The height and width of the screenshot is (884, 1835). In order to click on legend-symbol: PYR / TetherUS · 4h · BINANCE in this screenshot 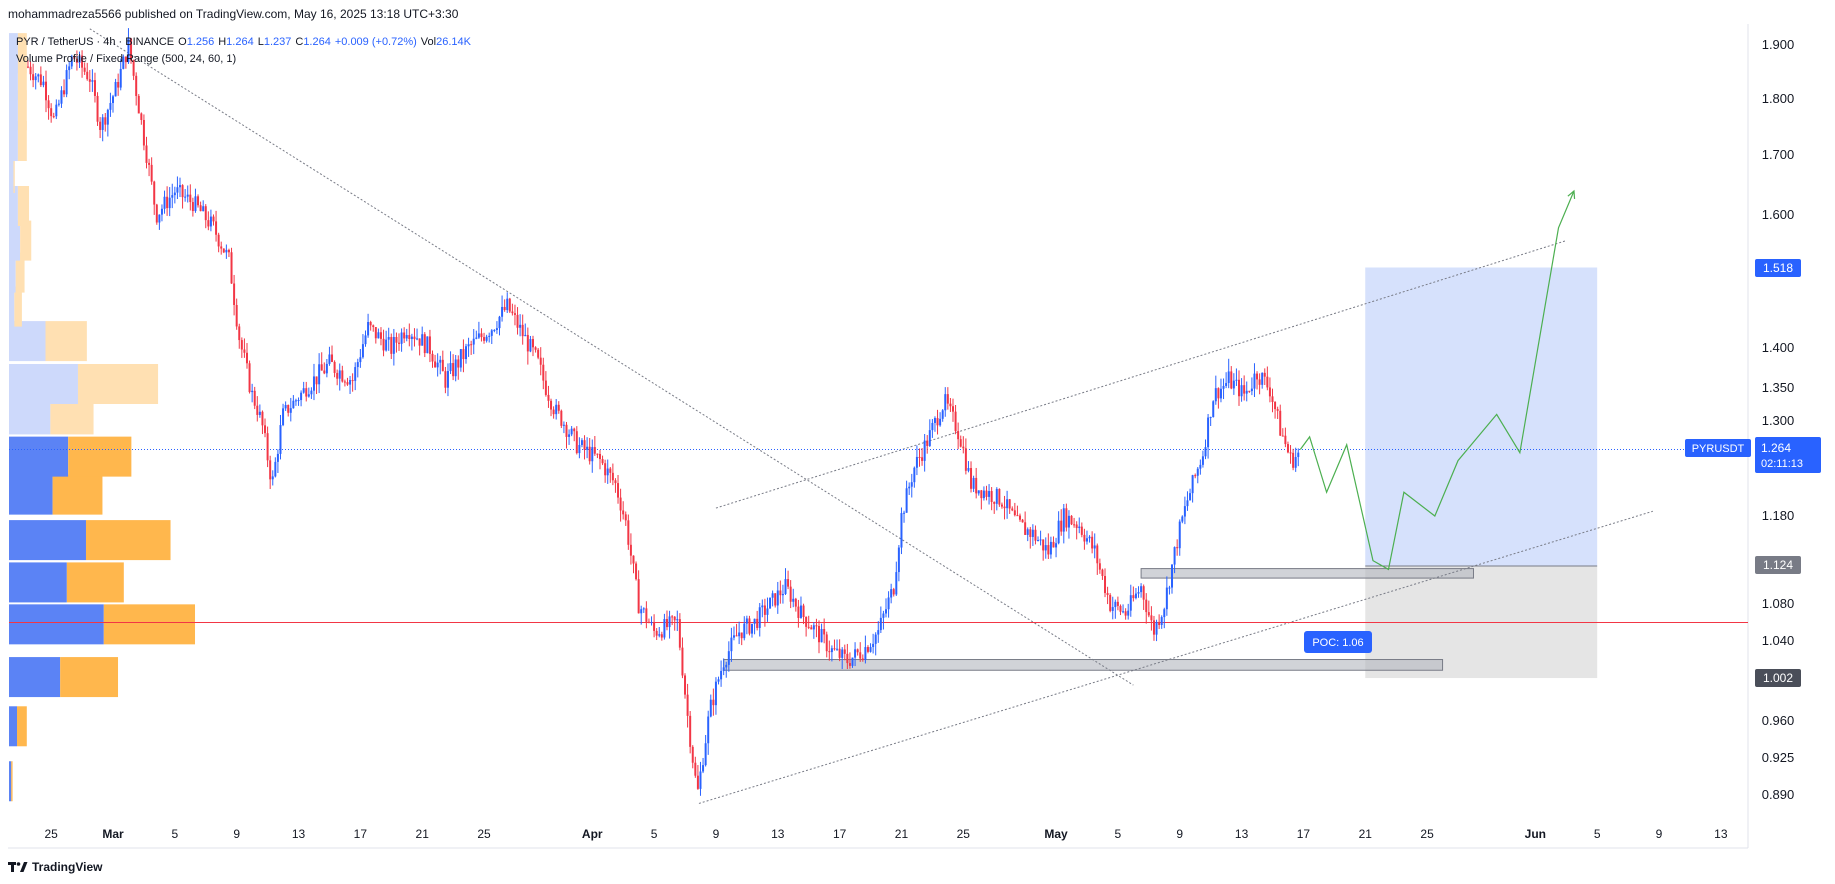, I will do `click(95, 42)`.